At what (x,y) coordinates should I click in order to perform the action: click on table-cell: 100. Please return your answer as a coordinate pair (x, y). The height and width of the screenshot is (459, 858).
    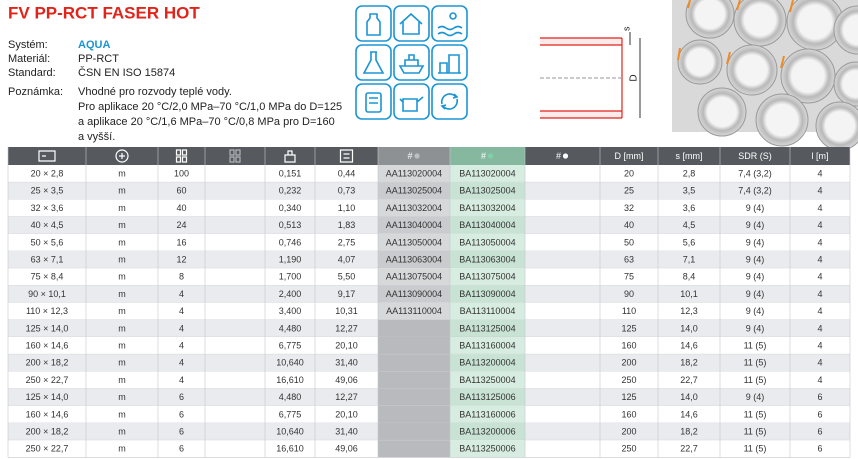
    Looking at the image, I should click on (181, 173).